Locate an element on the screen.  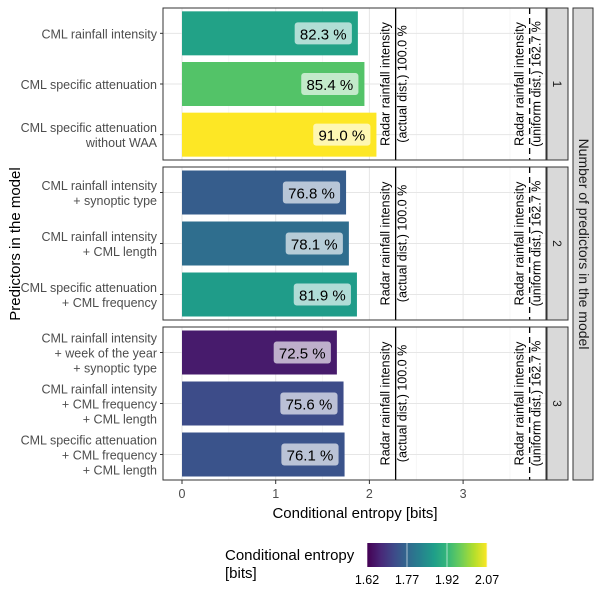
y-tick-label: CML rainfall intensity + CML length is located at coordinates (99, 244).